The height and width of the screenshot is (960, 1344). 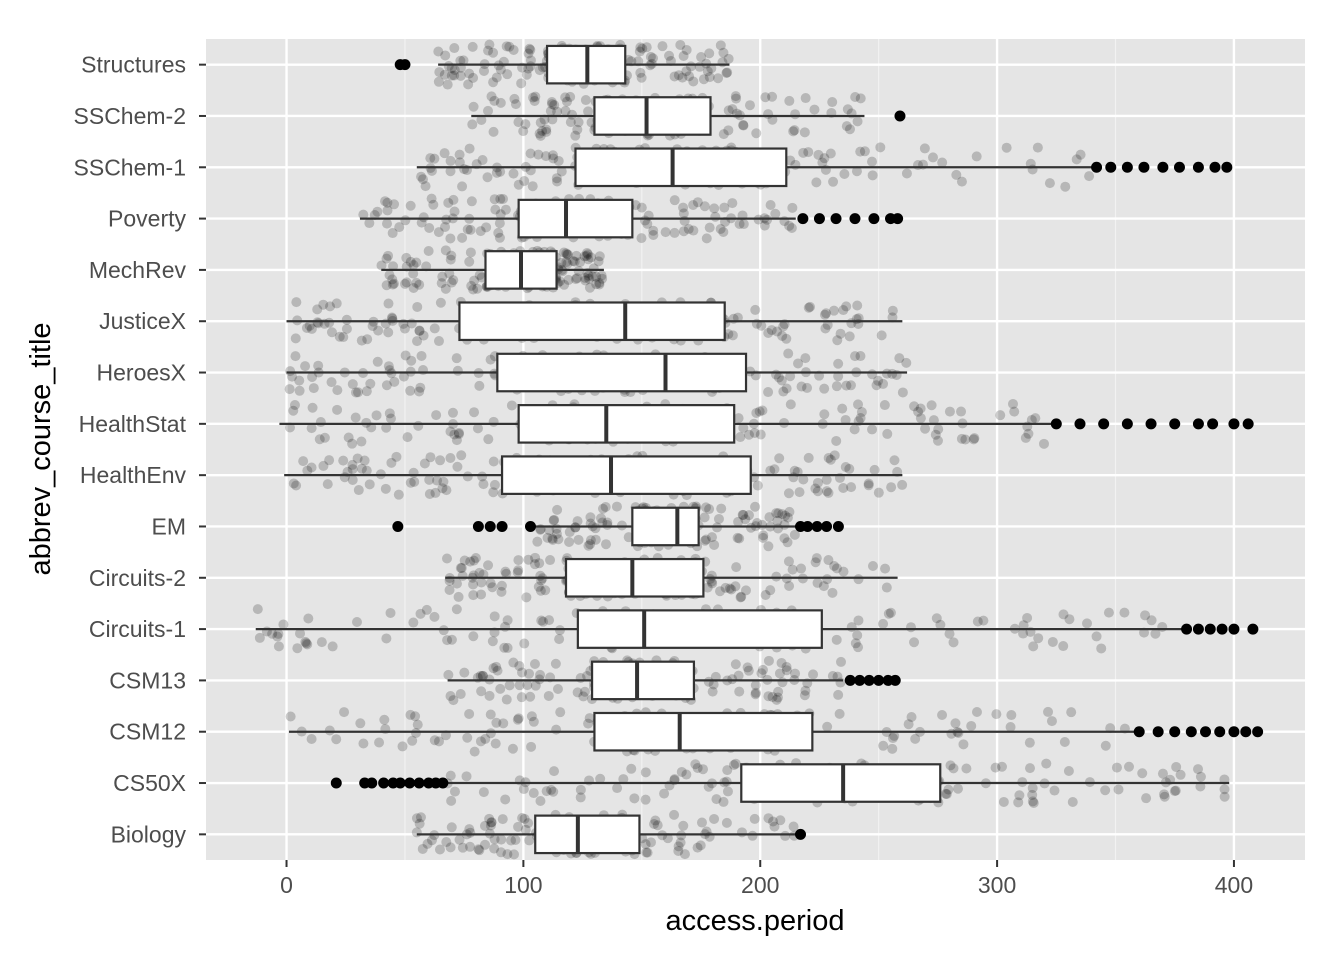 What do you see at coordinates (841, 783) in the screenshot?
I see `box-iqr` at bounding box center [841, 783].